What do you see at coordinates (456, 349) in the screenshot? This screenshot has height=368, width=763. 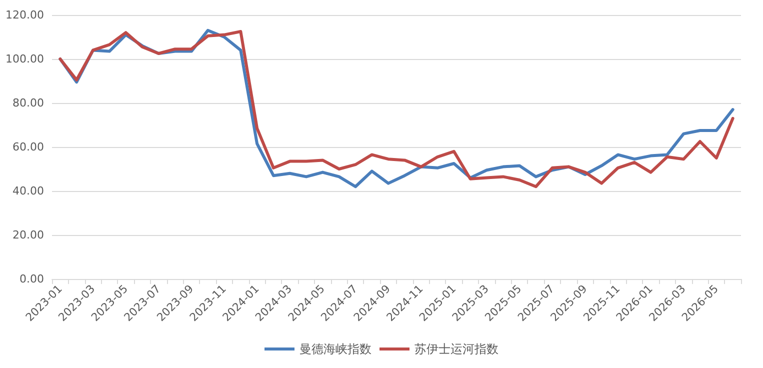 I see `legend-label: 苏伊士运河指数` at bounding box center [456, 349].